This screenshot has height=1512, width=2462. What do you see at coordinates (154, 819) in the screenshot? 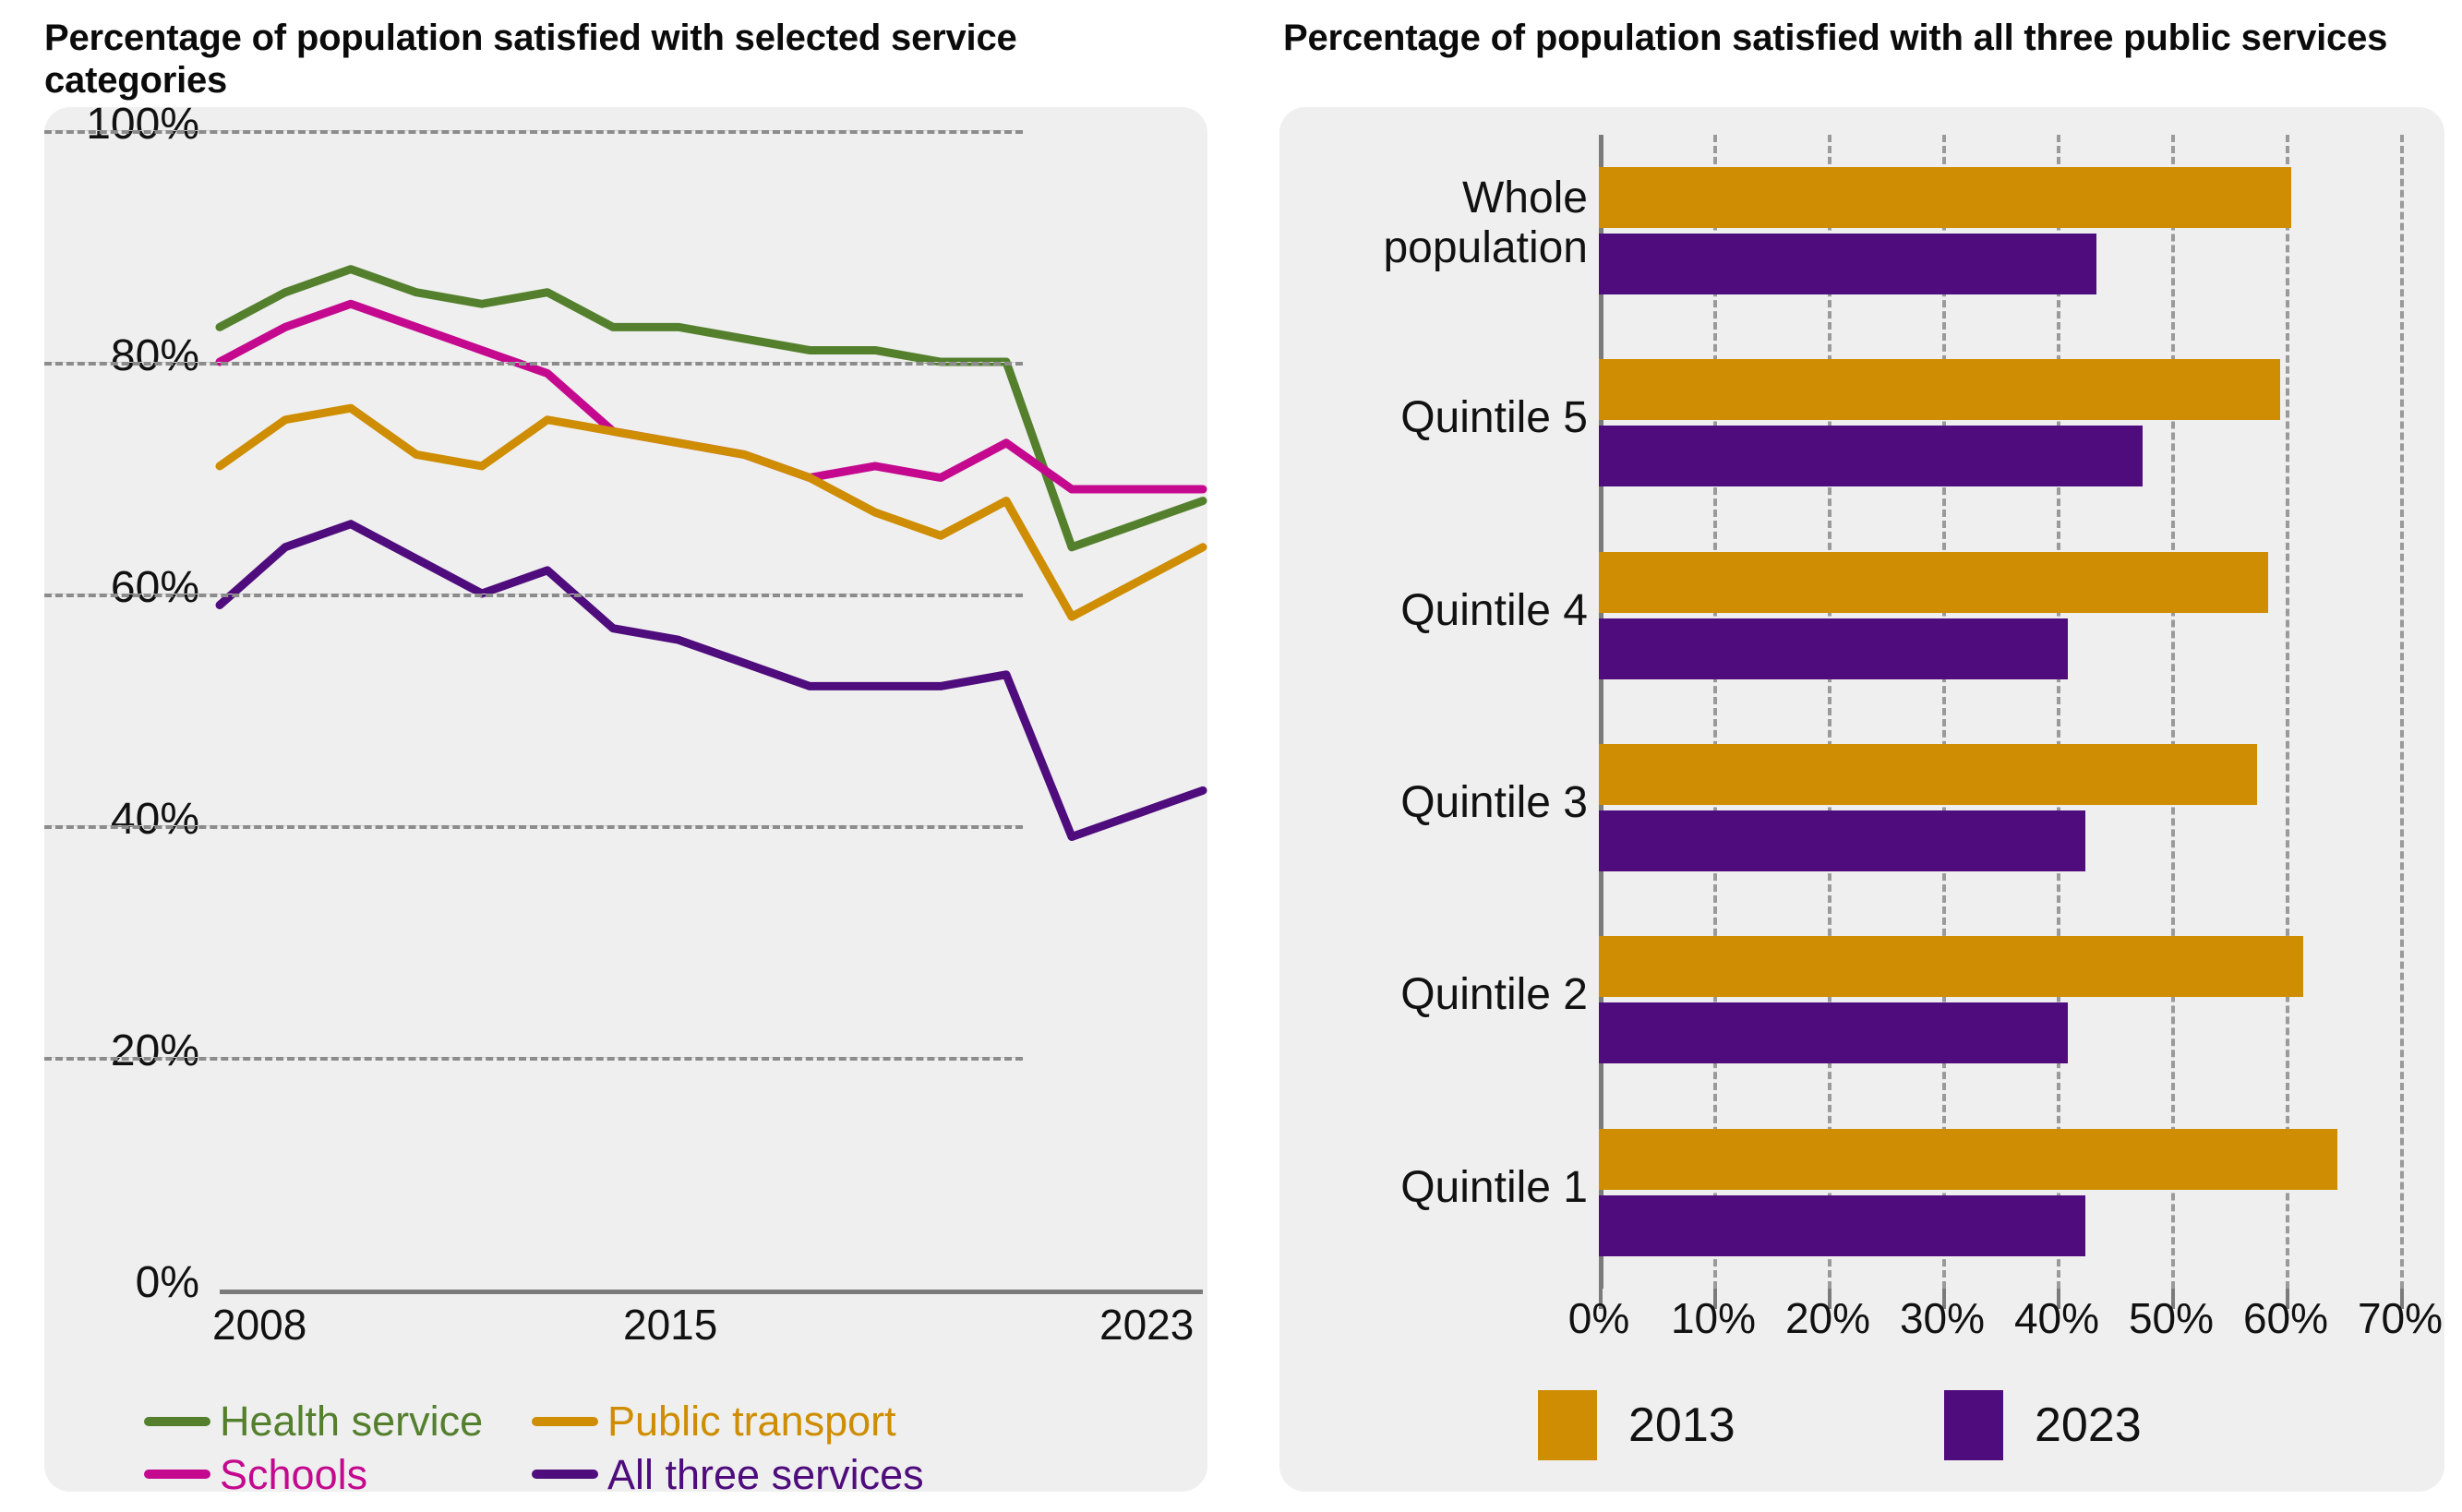
I see `line-chart-y-tick-label: 40%` at bounding box center [154, 819].